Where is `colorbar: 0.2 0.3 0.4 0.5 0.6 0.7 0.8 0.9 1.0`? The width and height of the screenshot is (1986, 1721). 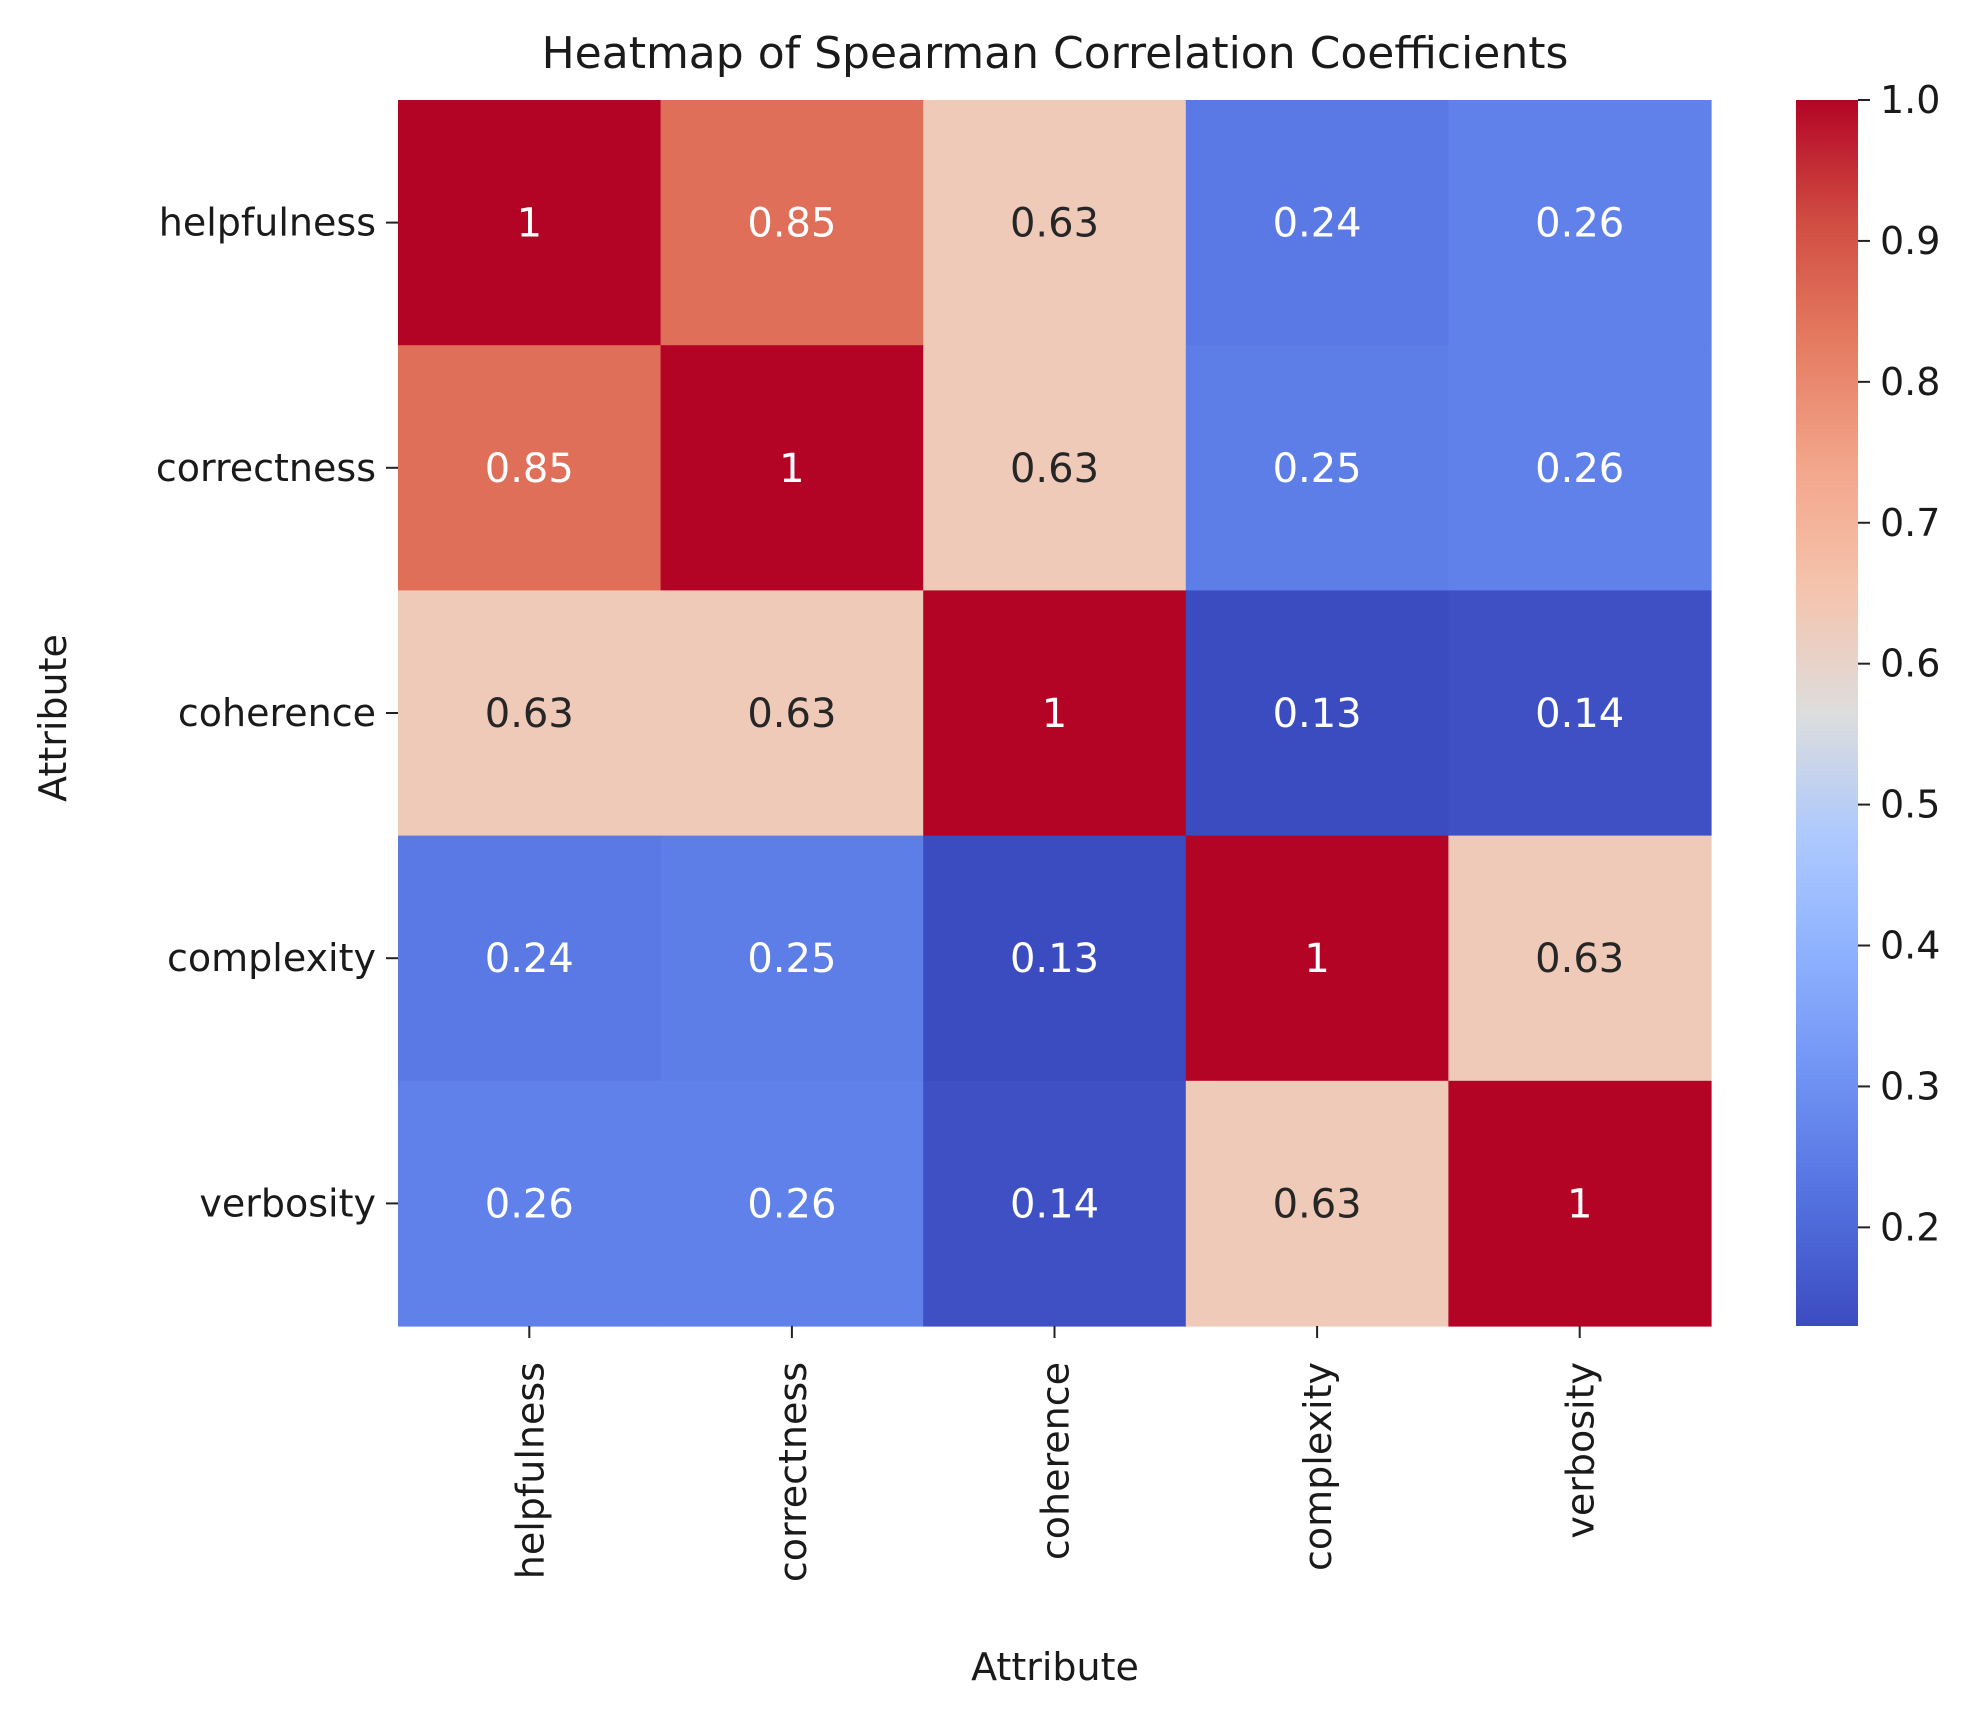
colorbar: 0.2 0.3 0.4 0.5 0.6 0.7 0.8 0.9 1.0 is located at coordinates (1868, 702).